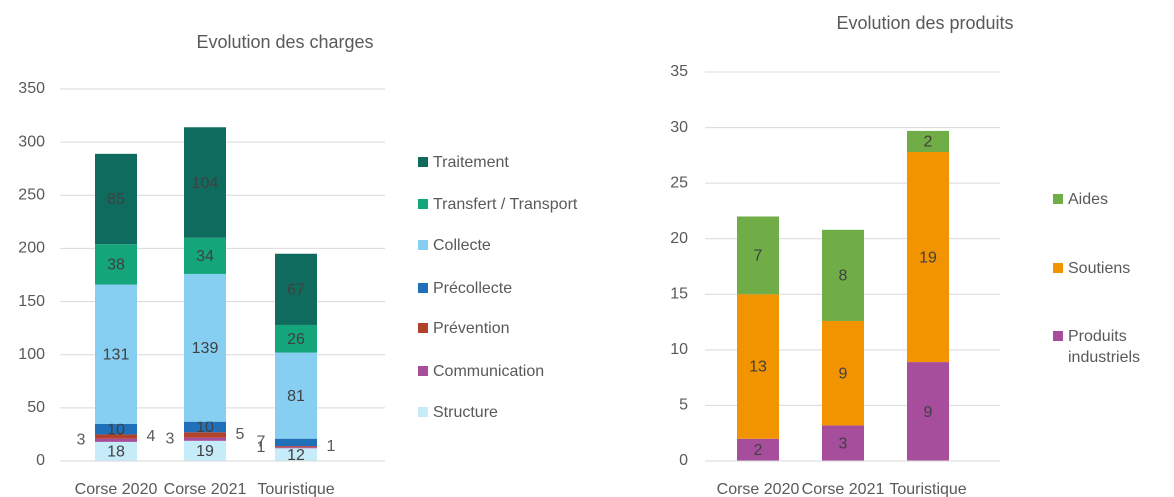 This screenshot has height=497, width=1174. I want to click on data-label: 38, so click(116, 265).